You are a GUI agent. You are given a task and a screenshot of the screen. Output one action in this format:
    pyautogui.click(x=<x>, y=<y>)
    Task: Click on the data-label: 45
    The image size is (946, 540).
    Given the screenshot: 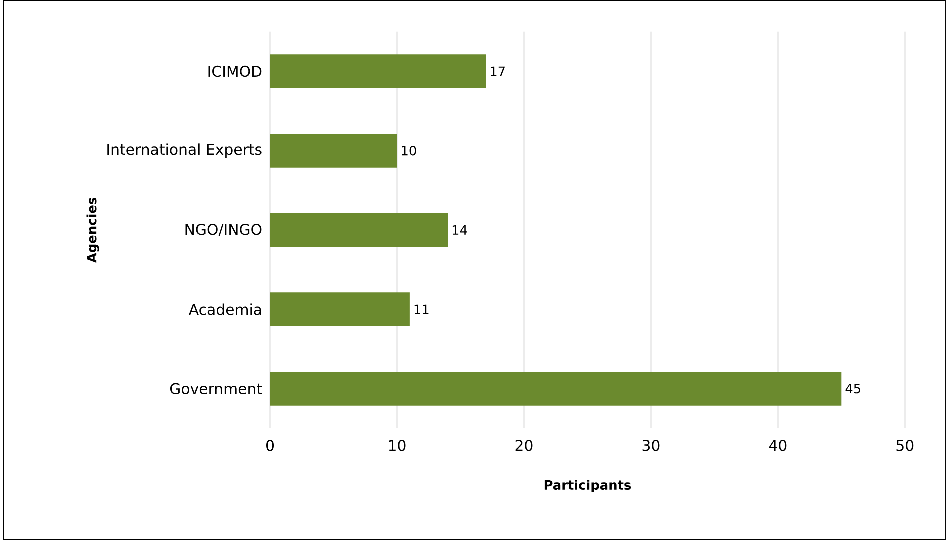 What is the action you would take?
    pyautogui.click(x=853, y=389)
    